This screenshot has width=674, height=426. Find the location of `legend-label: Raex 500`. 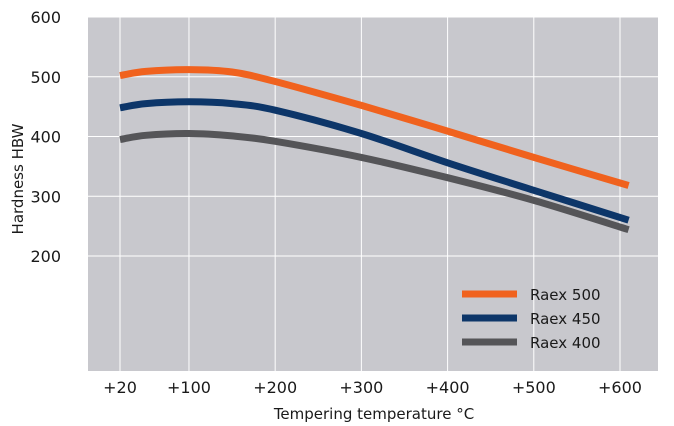

legend-label: Raex 500 is located at coordinates (565, 295).